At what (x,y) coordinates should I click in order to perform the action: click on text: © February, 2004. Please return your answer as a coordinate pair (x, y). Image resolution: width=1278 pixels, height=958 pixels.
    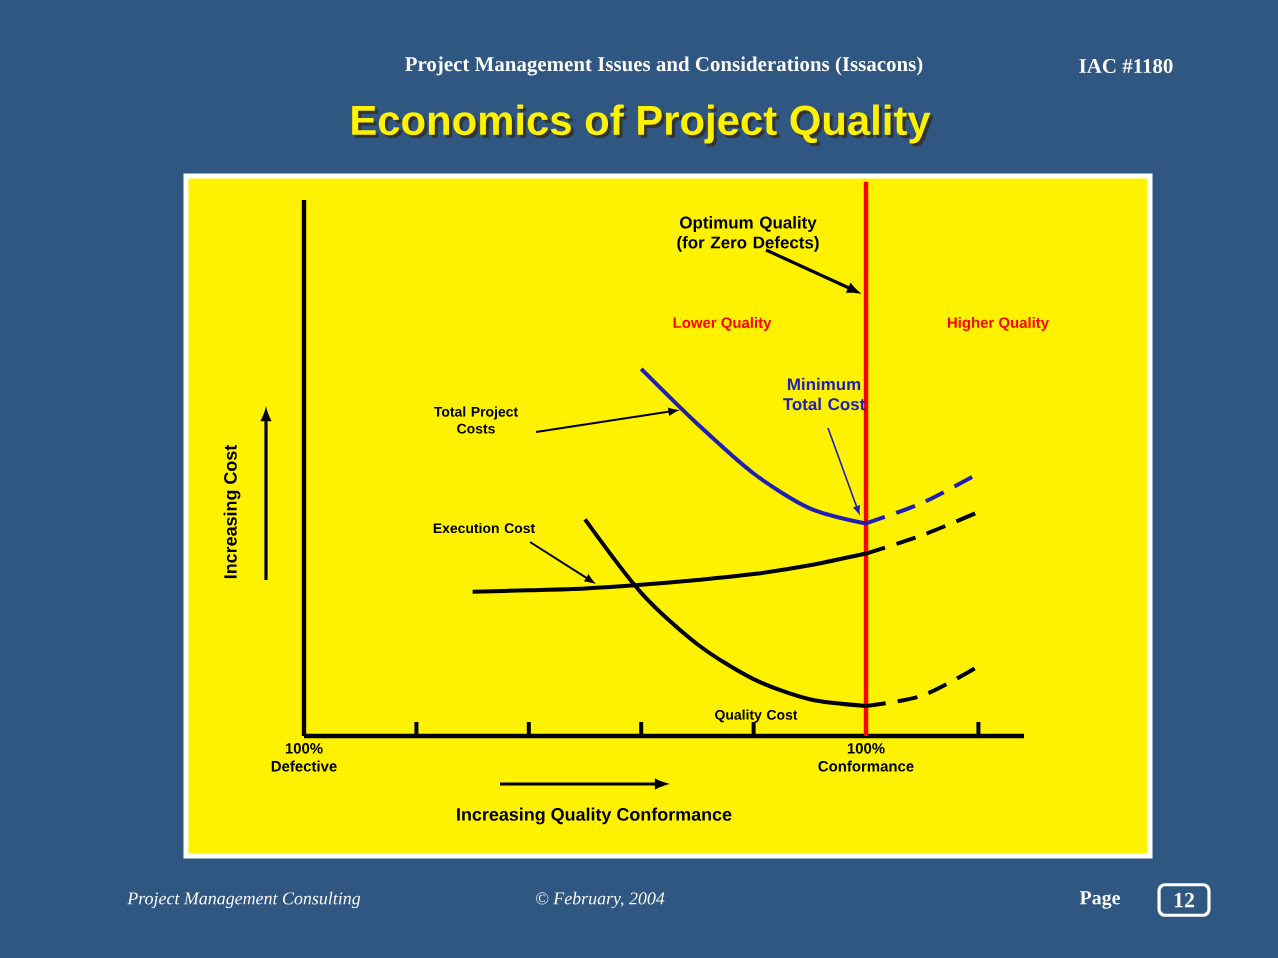
    Looking at the image, I should click on (600, 900).